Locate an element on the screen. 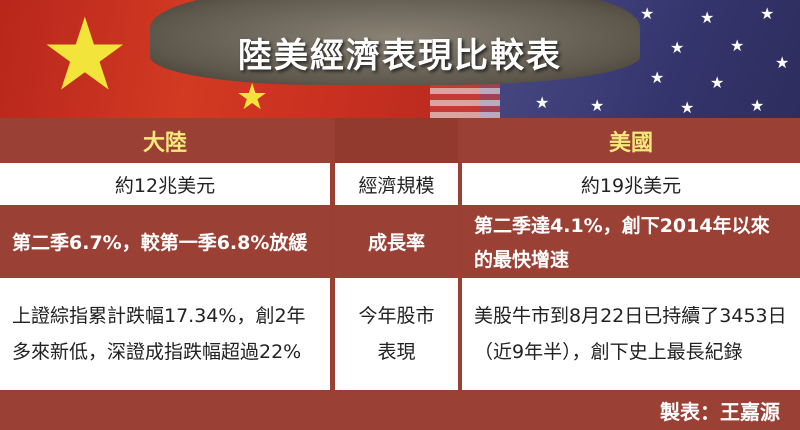  page-title: 陸美經濟表現比較表 is located at coordinates (400, 56).